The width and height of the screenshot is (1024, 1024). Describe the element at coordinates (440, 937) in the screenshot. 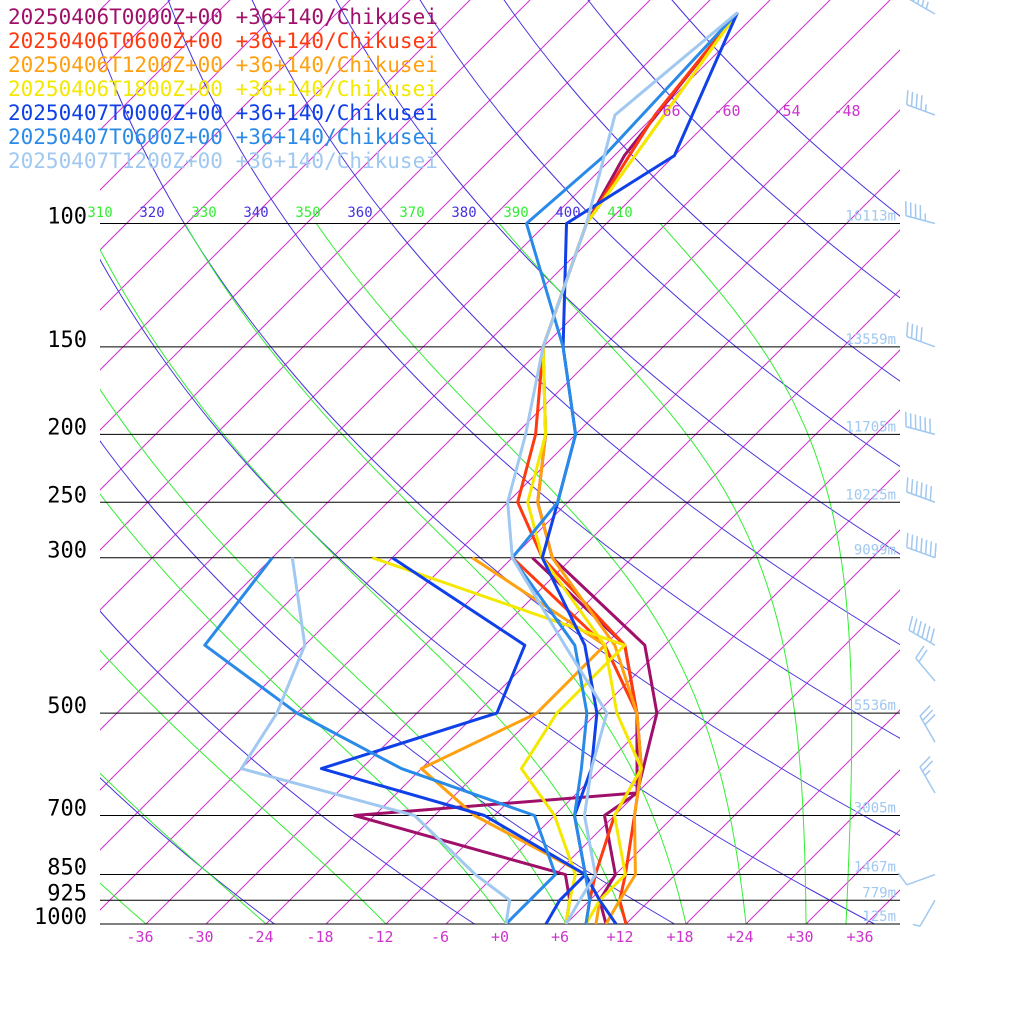

I see `temperature-tick-label: -6` at that location.